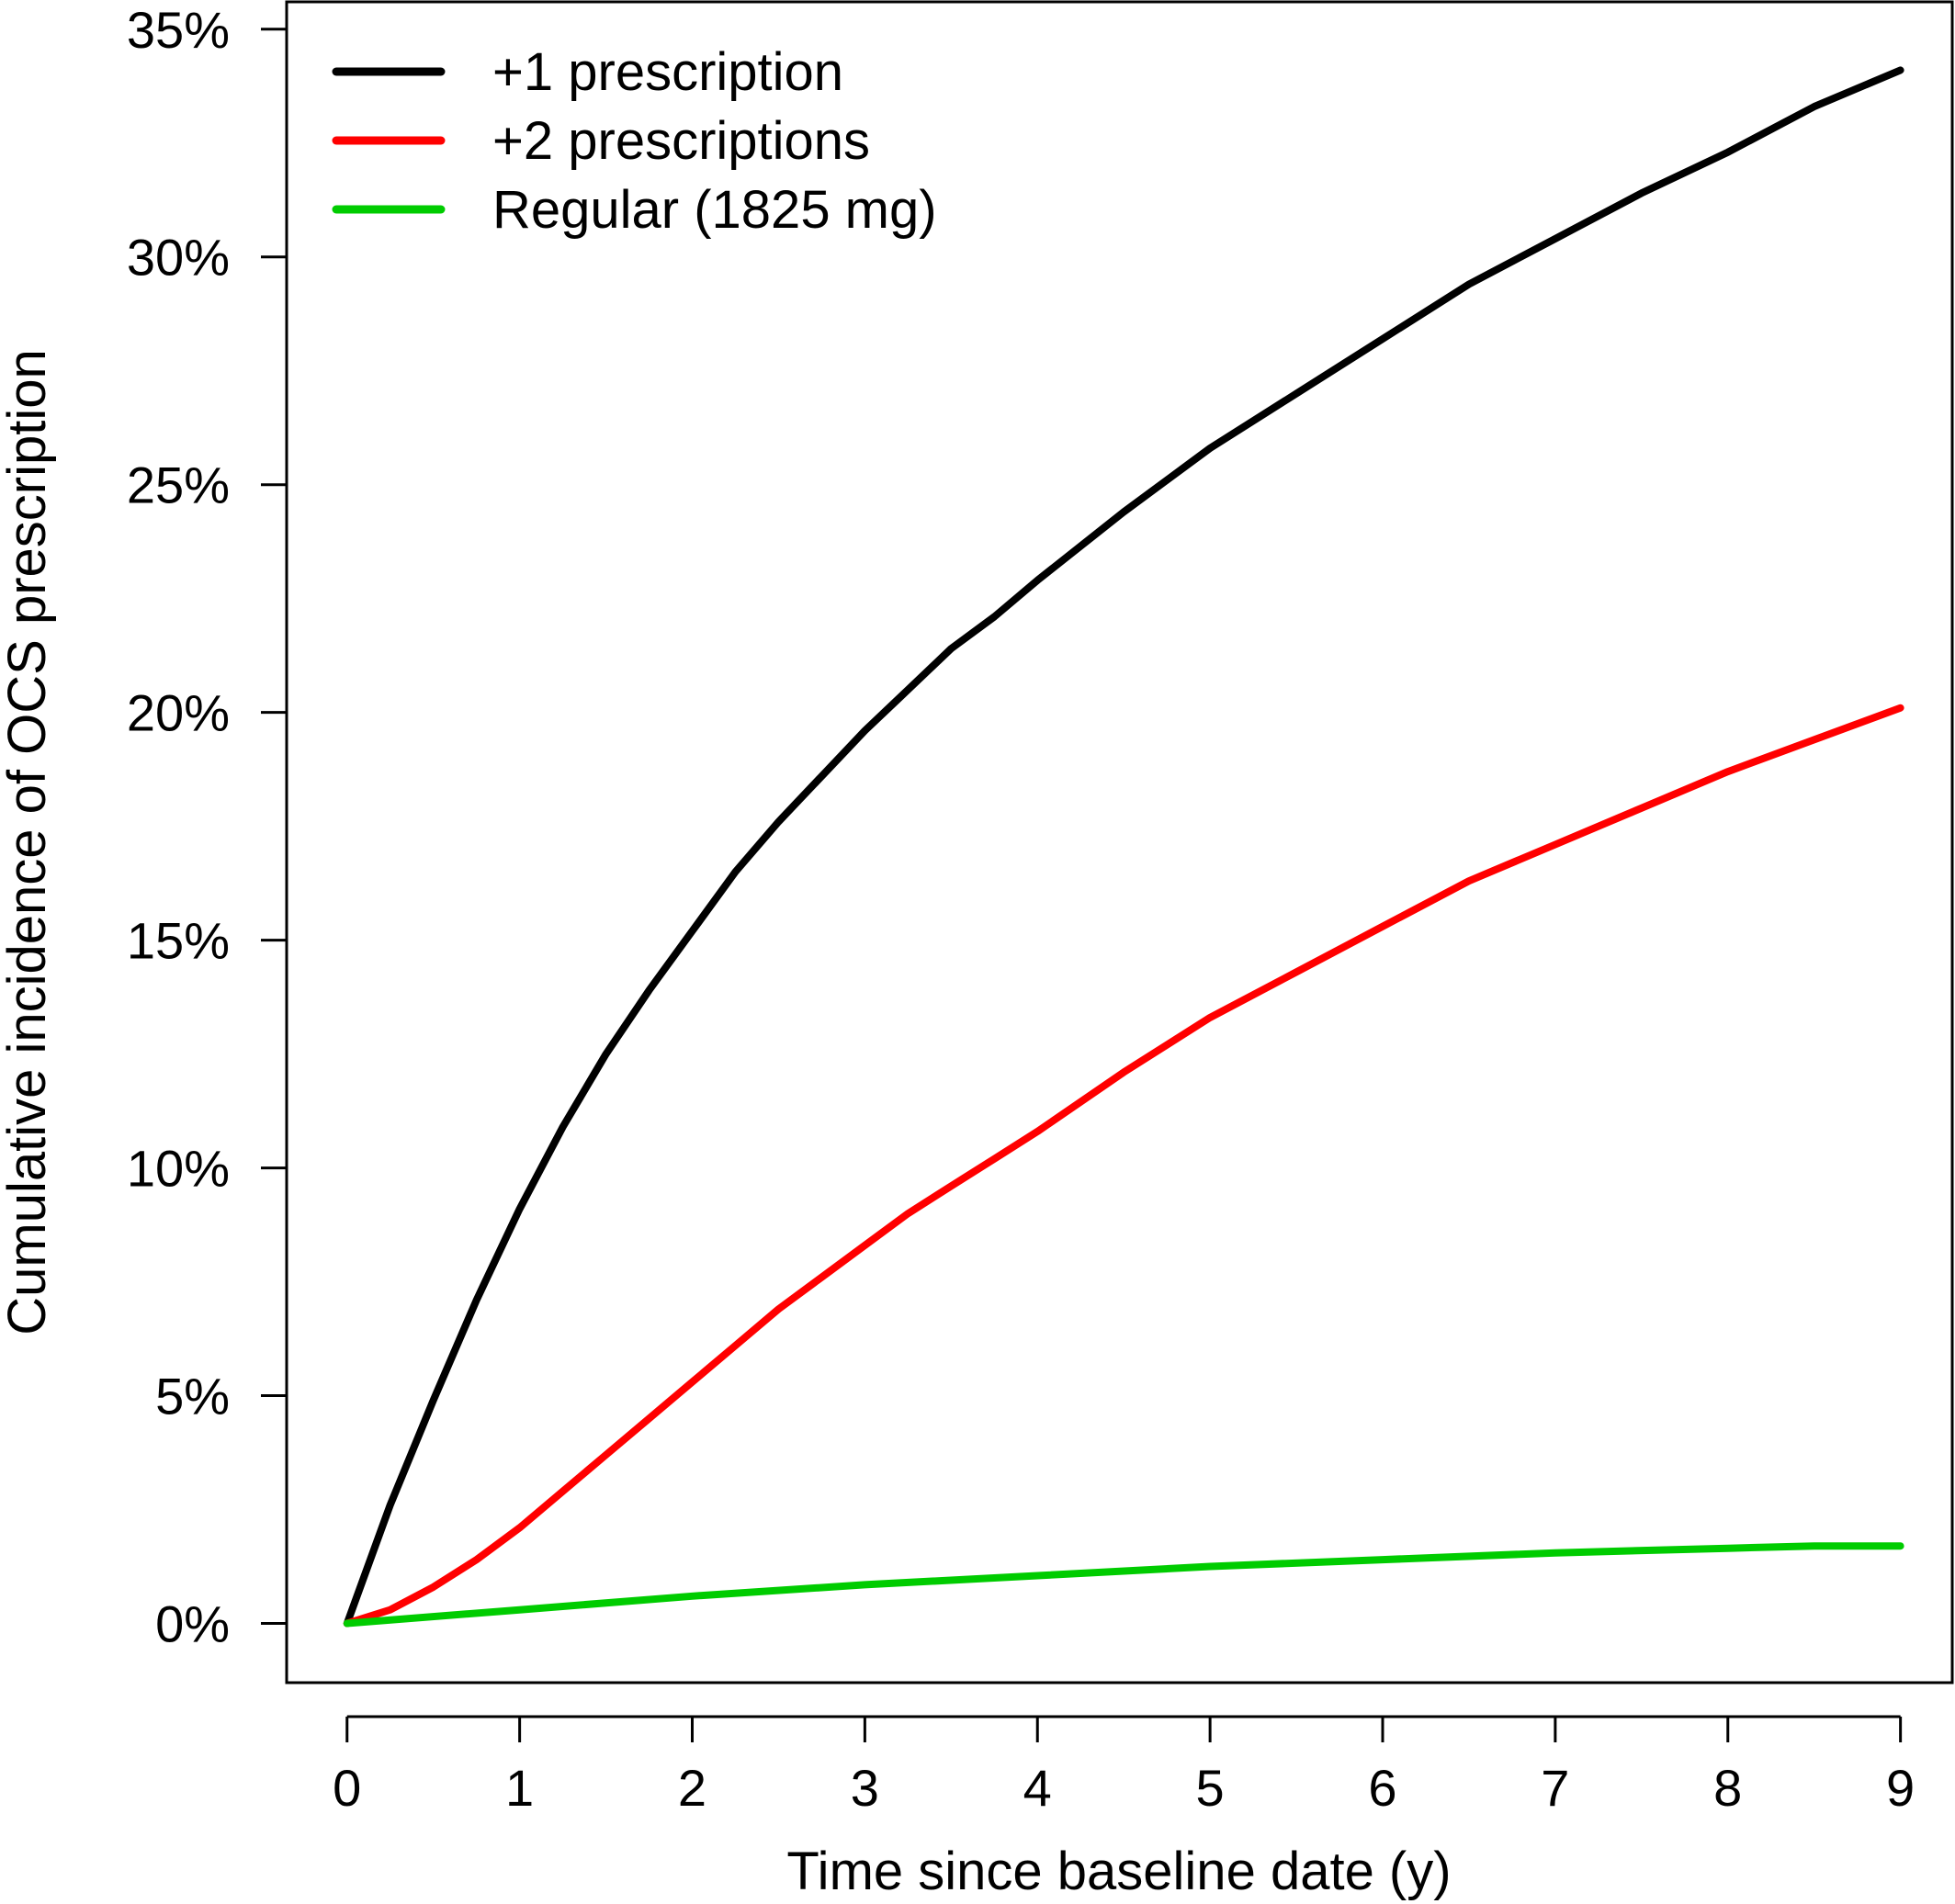 This screenshot has width=1955, height=1904. What do you see at coordinates (347, 1788) in the screenshot?
I see `x-tick-label: 0` at bounding box center [347, 1788].